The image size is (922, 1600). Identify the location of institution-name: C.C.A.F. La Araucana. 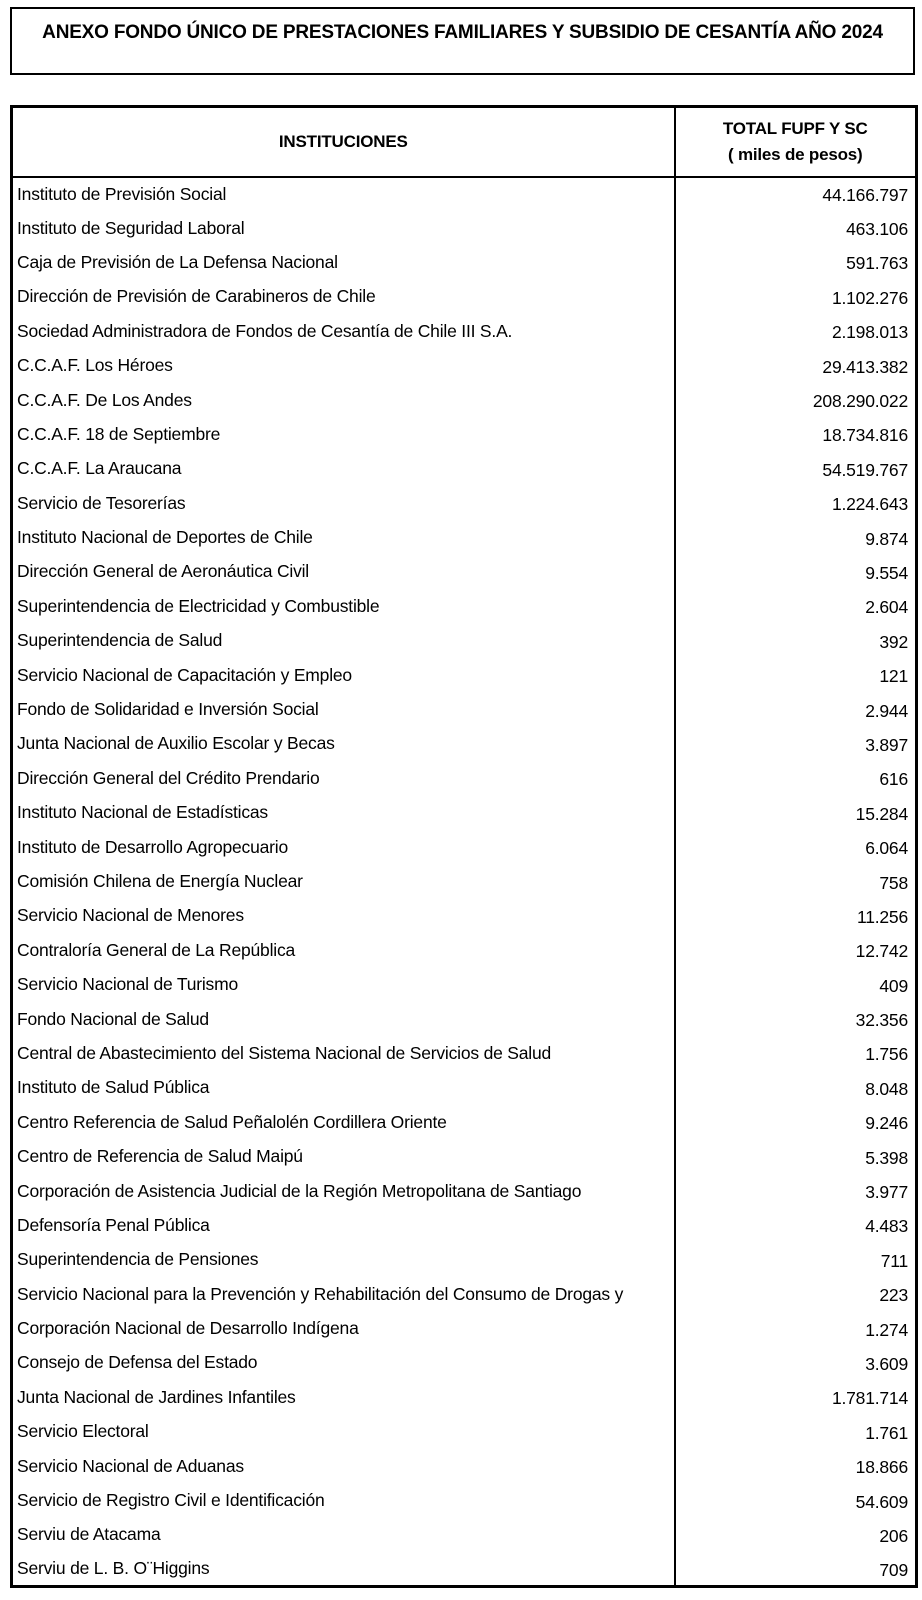
(99, 468).